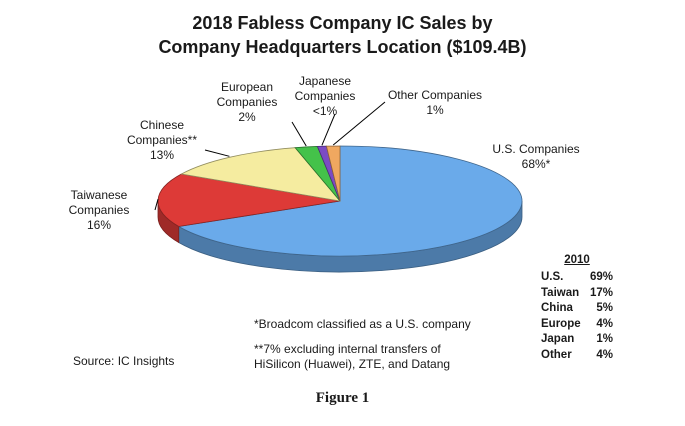 The width and height of the screenshot is (685, 426). Describe the element at coordinates (342, 398) in the screenshot. I see `figure-caption: Figure 1` at that location.